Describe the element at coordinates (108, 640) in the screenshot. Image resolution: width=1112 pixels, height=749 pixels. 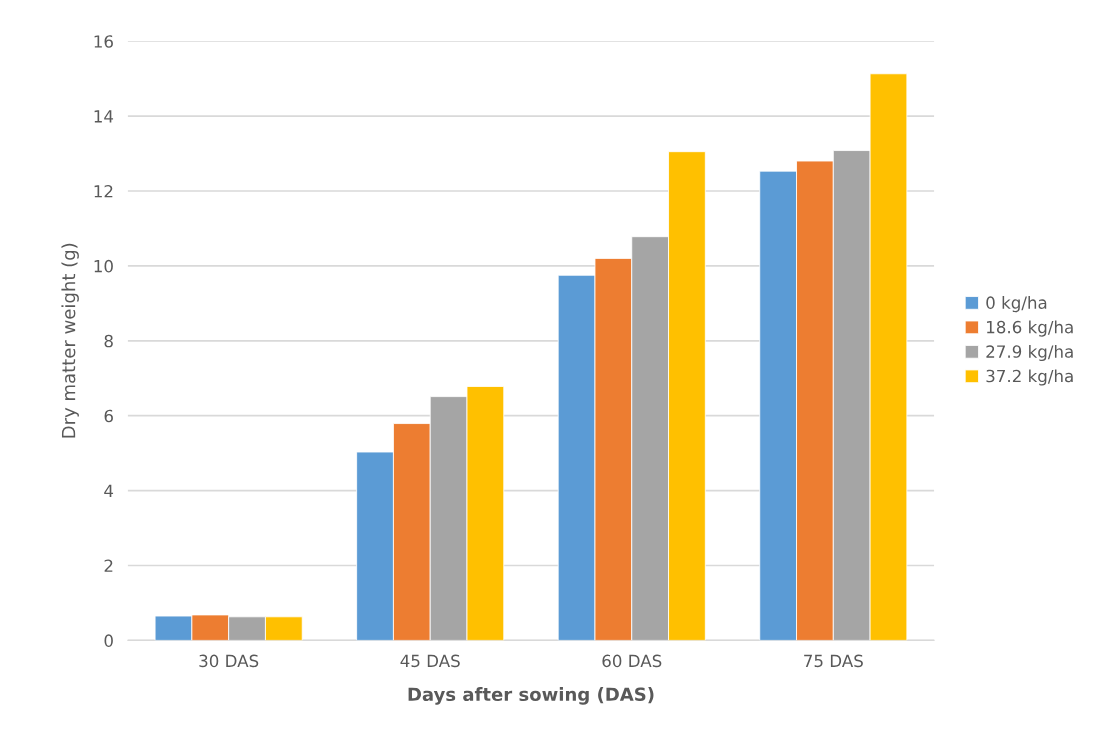
I see `y-tick-label: 0` at that location.